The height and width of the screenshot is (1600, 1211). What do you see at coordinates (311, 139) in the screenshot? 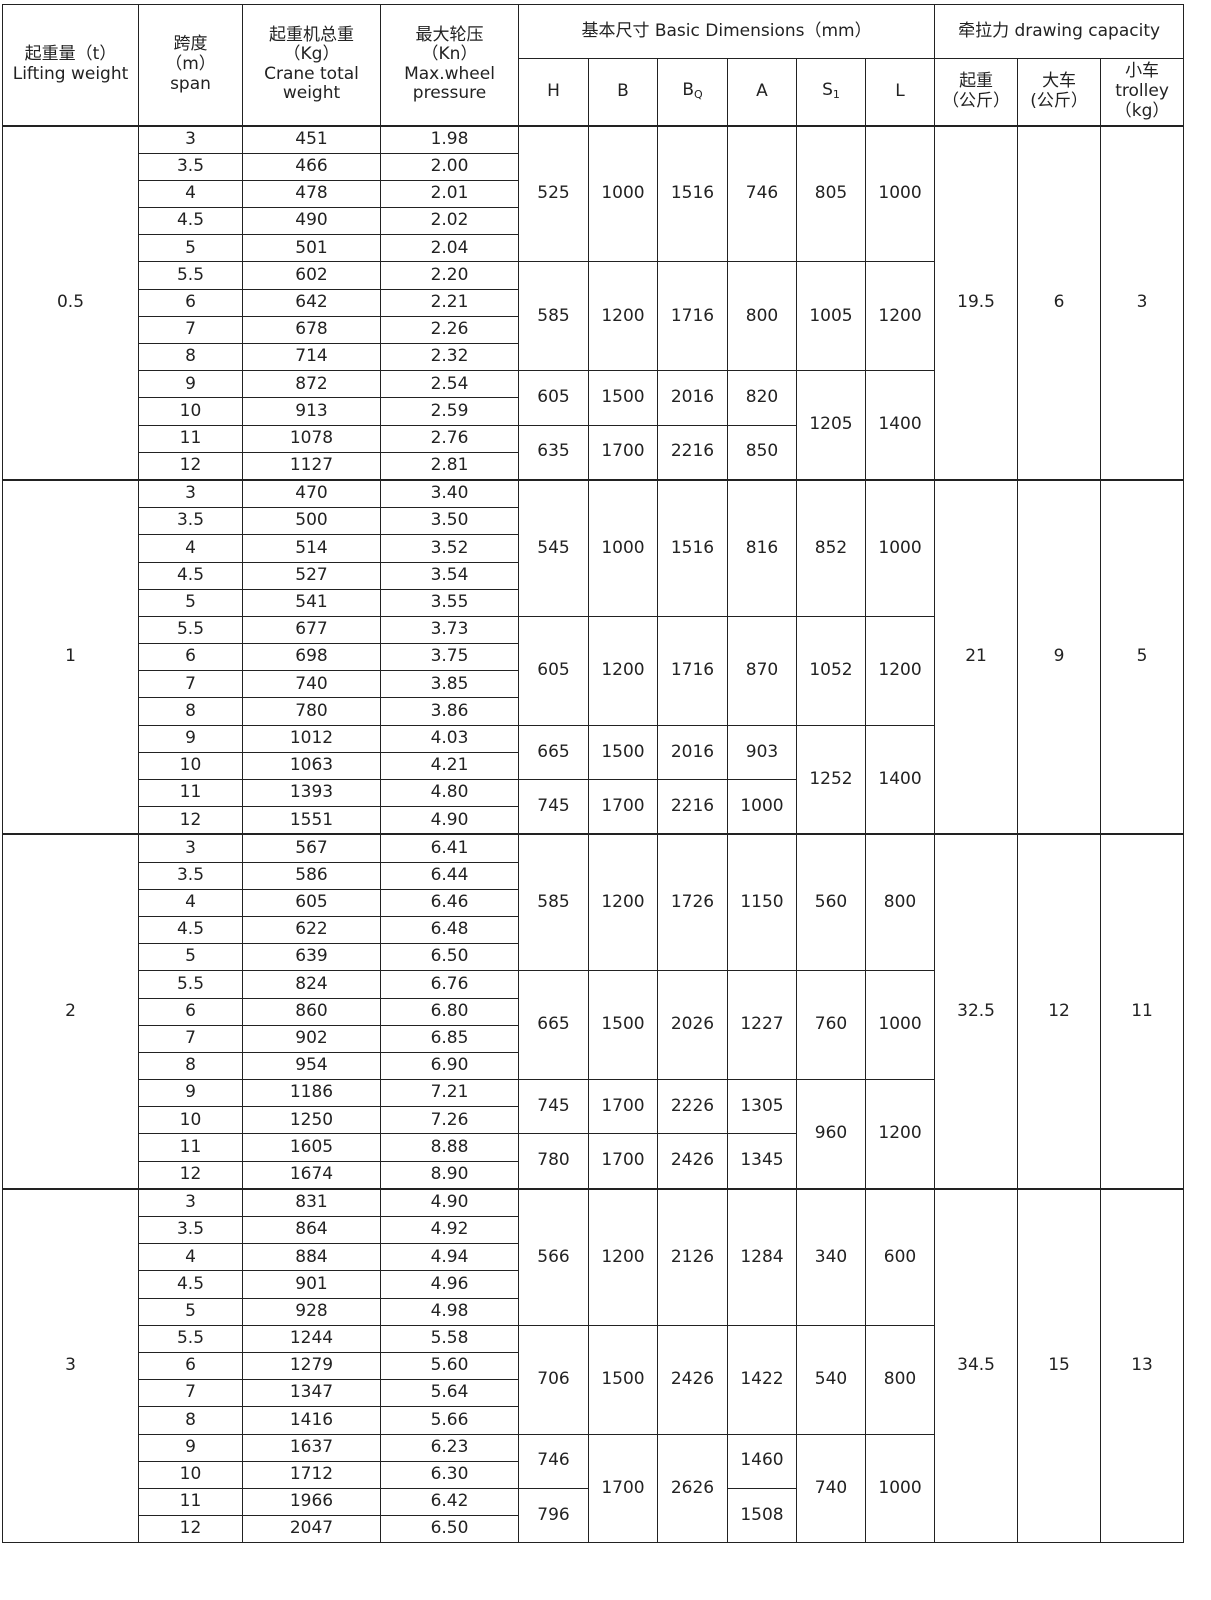
I see `crane-weight-cell: 451` at bounding box center [311, 139].